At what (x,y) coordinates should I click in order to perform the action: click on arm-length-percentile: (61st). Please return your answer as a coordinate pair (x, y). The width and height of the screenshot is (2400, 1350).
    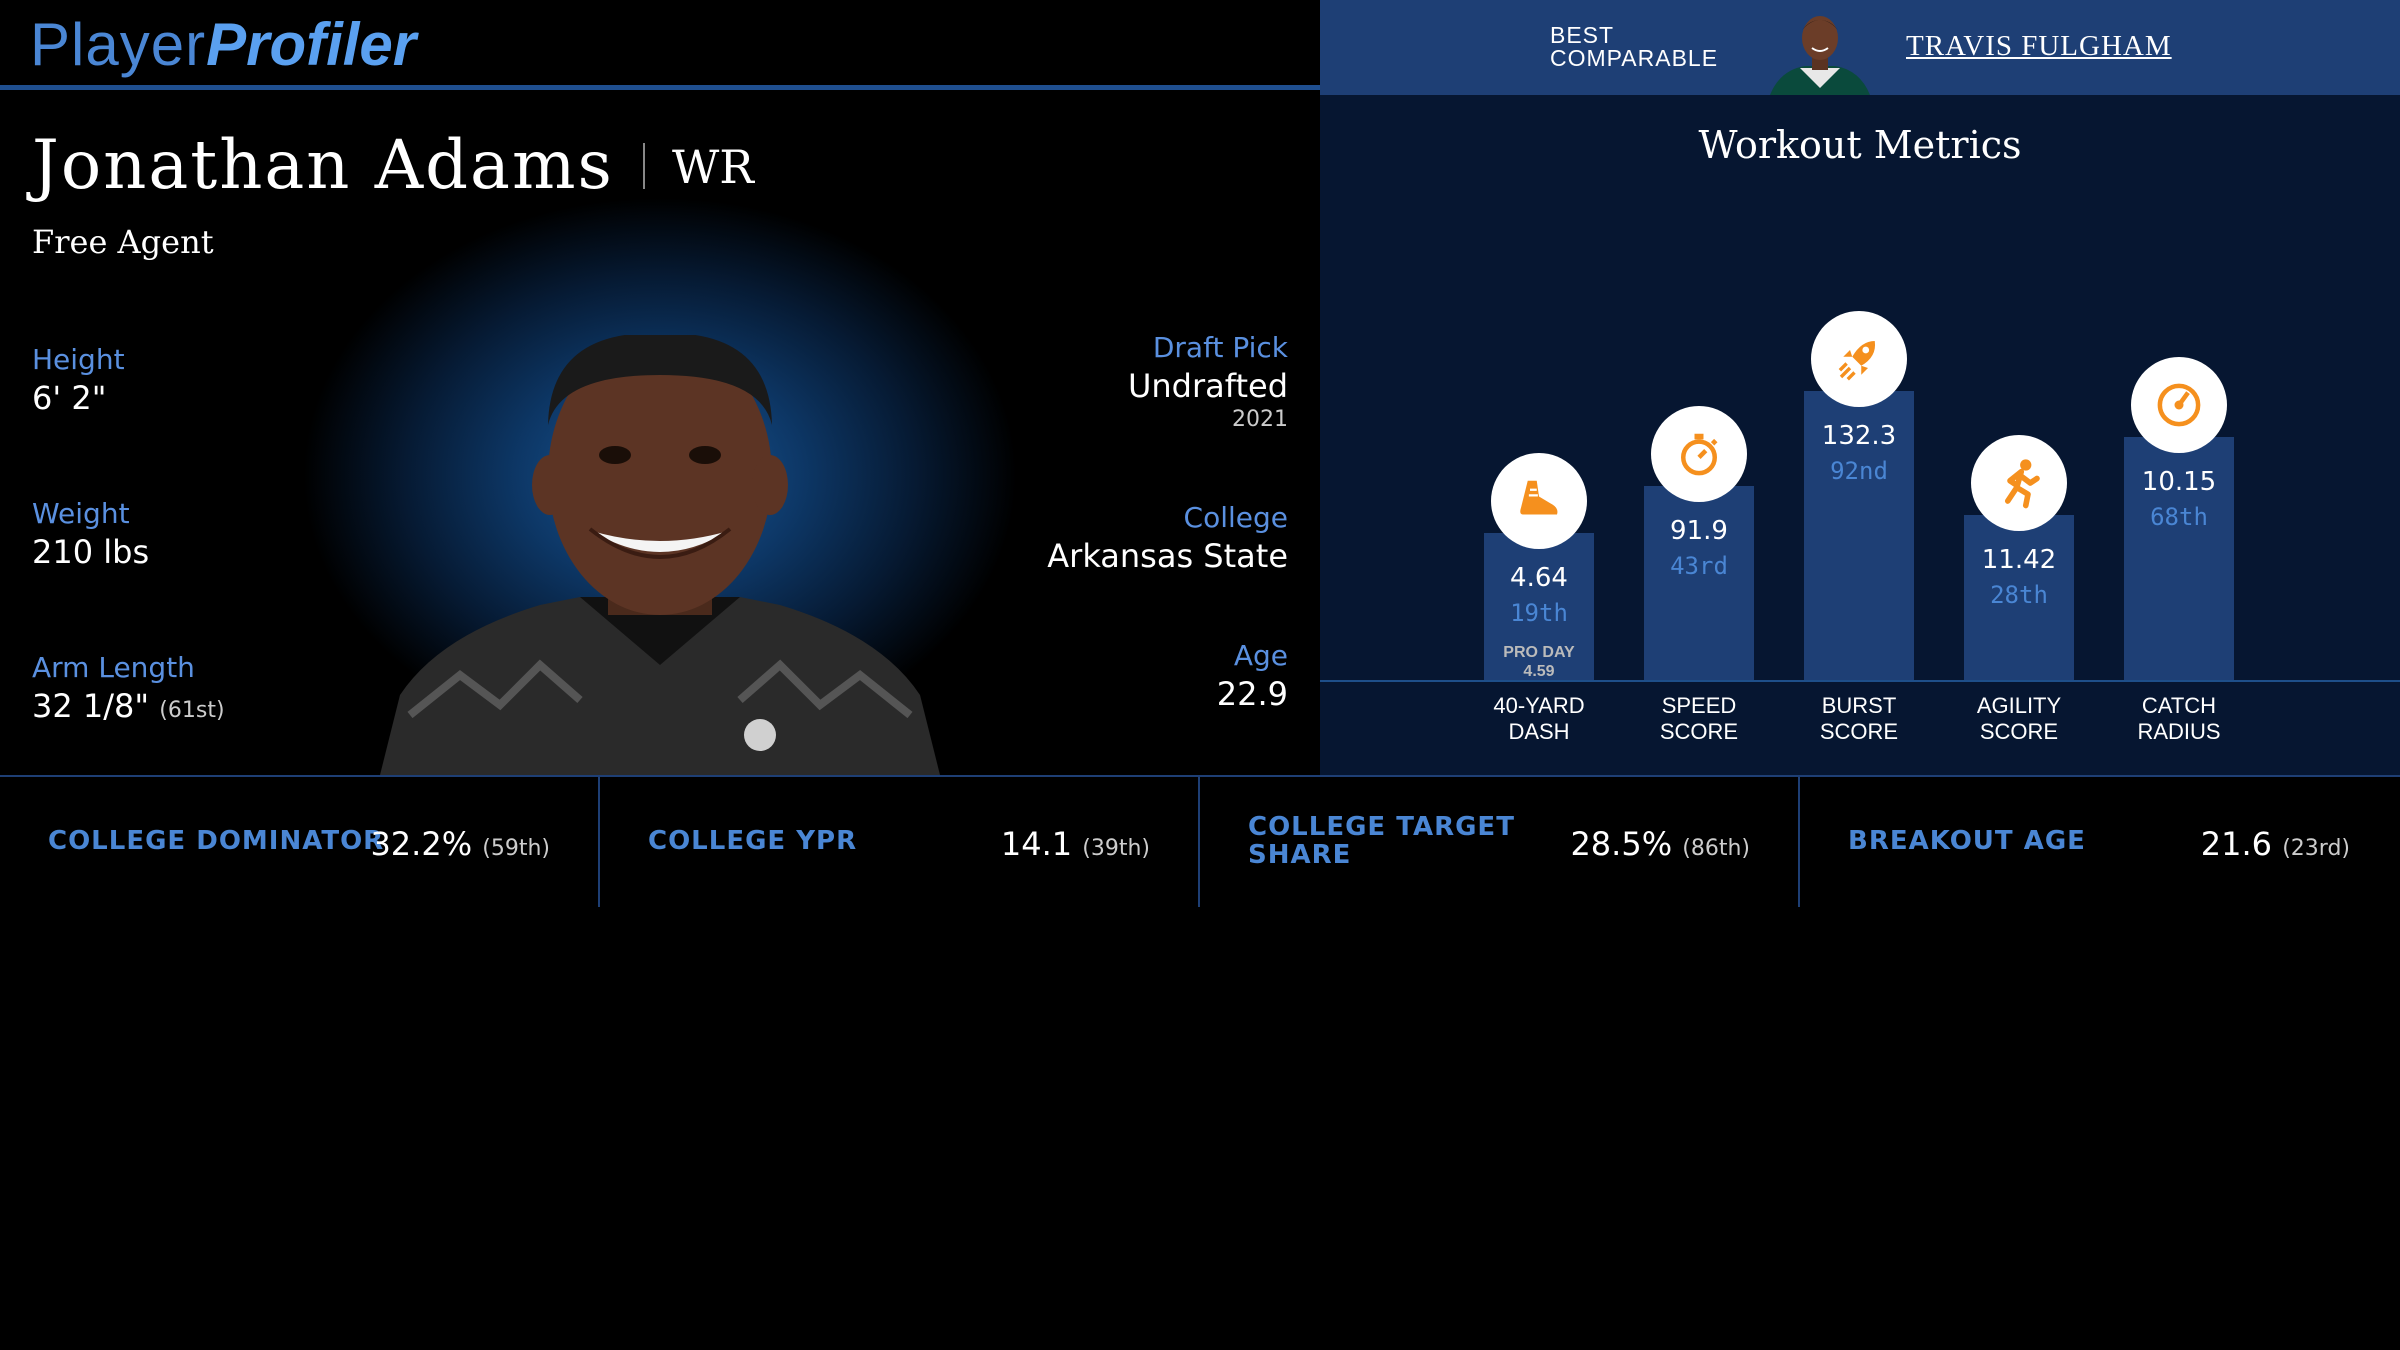
    Looking at the image, I should click on (192, 710).